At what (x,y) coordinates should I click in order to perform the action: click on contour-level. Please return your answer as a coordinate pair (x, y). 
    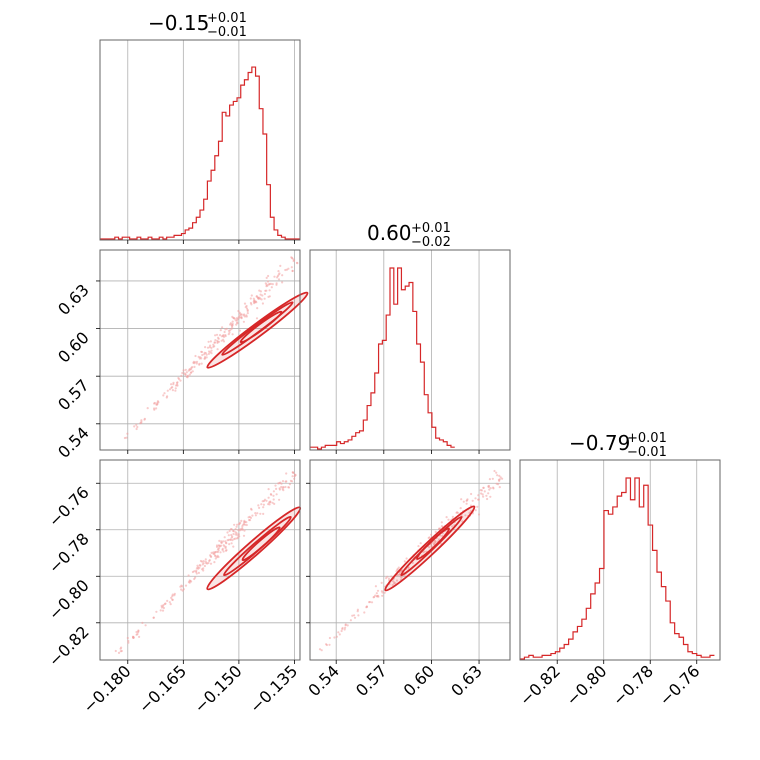
    Looking at the image, I should click on (433, 543).